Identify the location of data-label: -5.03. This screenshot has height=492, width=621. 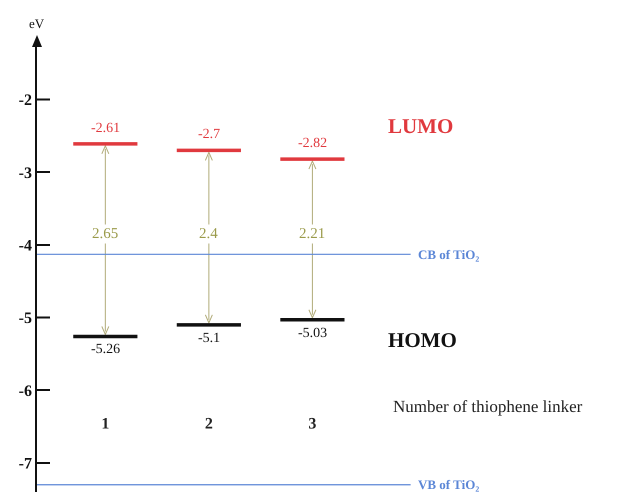
(313, 333).